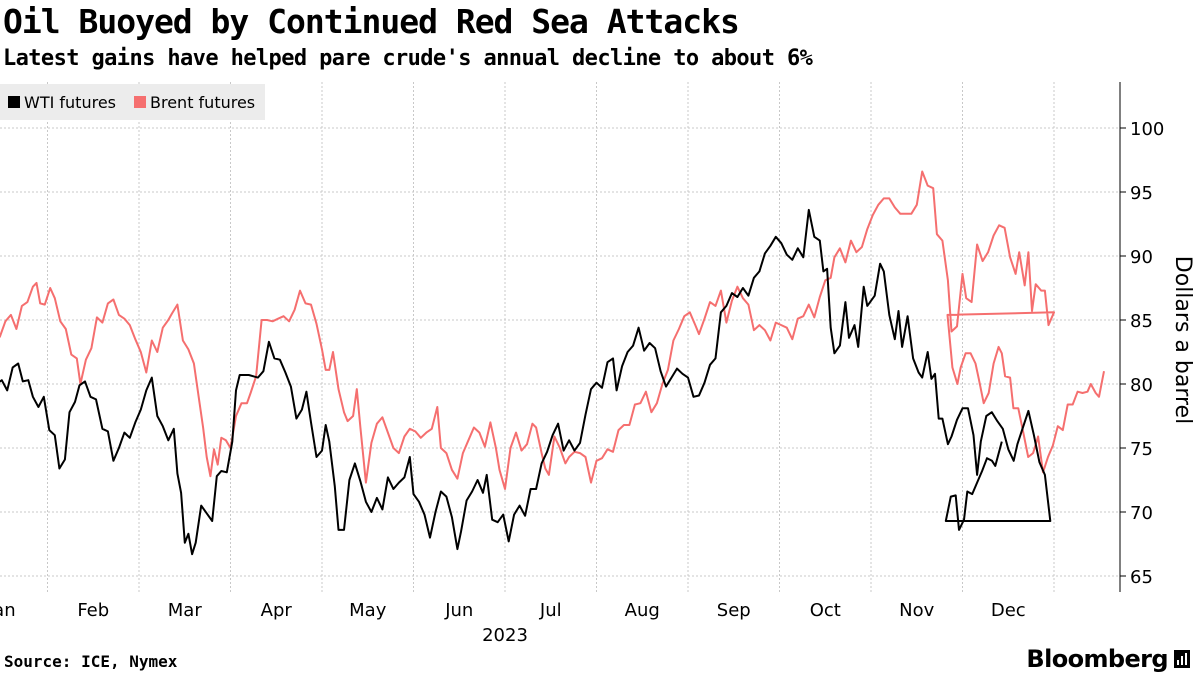  Describe the element at coordinates (70, 102) in the screenshot. I see `legend-label-wti: WTI futures` at that location.